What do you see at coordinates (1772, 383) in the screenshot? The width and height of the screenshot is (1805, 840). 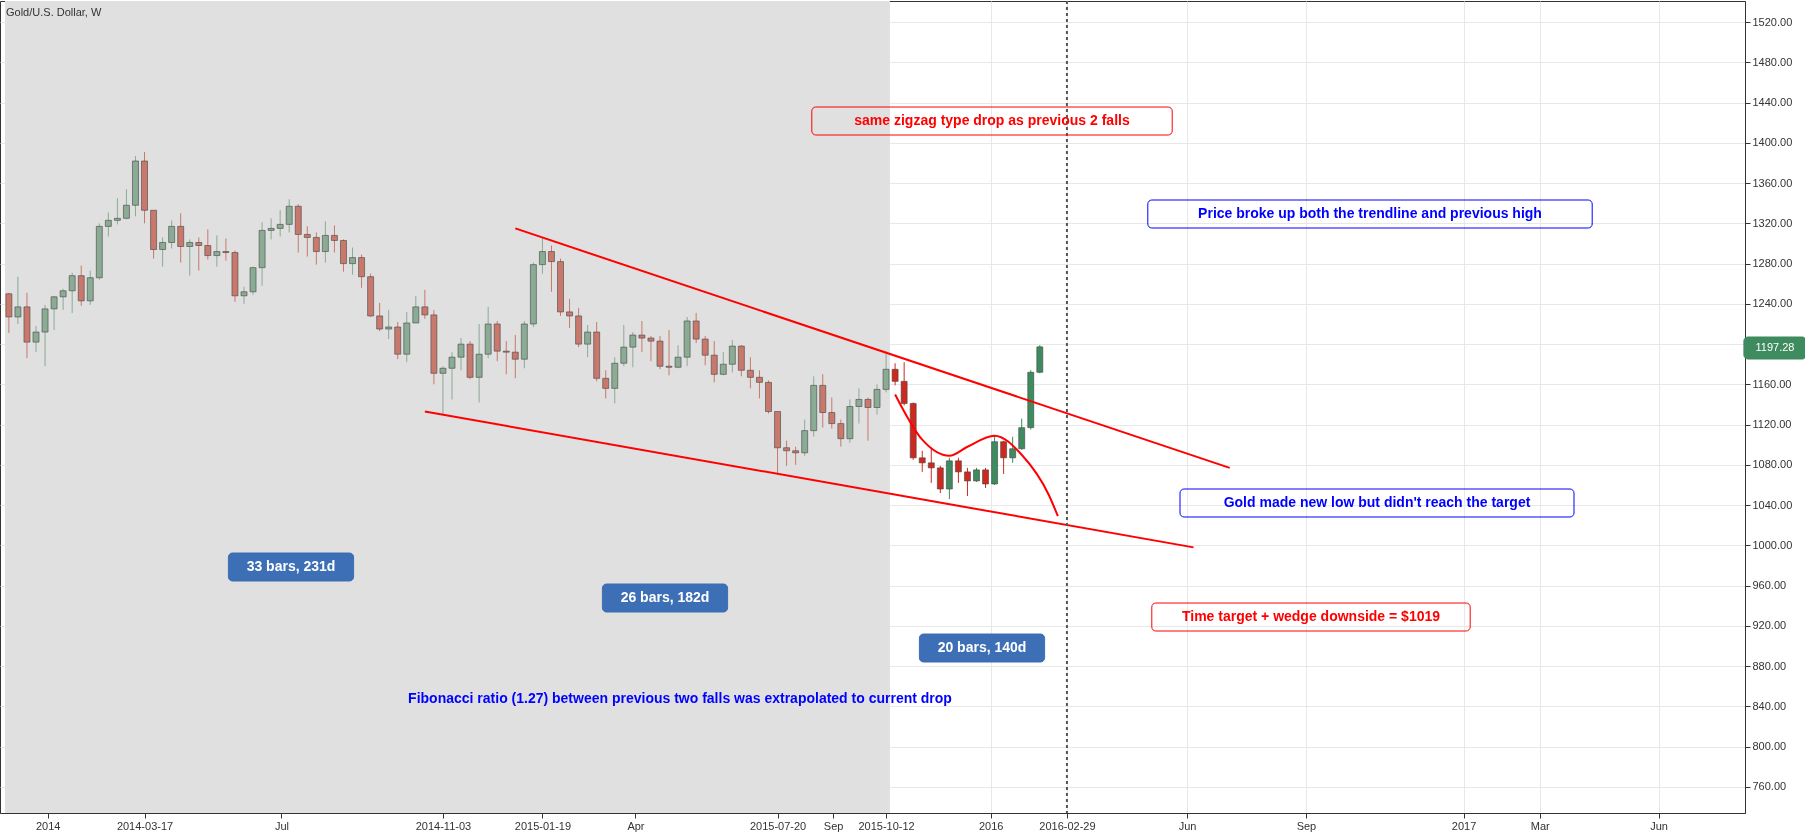 I see `y-tick-label: 1160.00` at bounding box center [1772, 383].